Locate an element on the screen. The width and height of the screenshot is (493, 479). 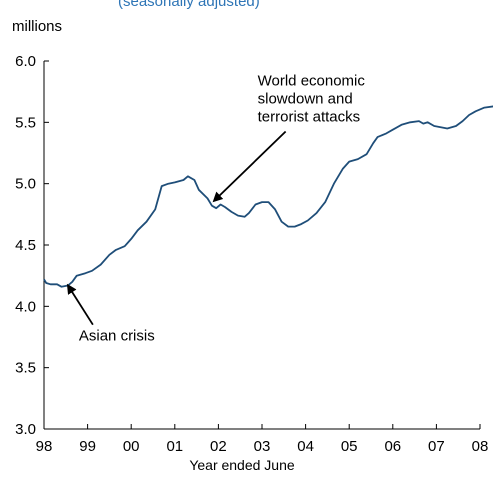
x-tick-label: 06 is located at coordinates (392, 446).